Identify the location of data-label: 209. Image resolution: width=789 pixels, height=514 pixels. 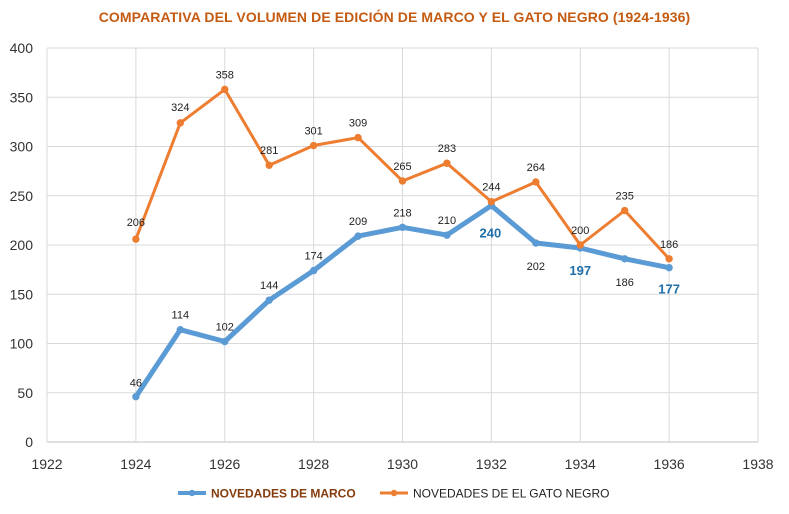
(358, 222).